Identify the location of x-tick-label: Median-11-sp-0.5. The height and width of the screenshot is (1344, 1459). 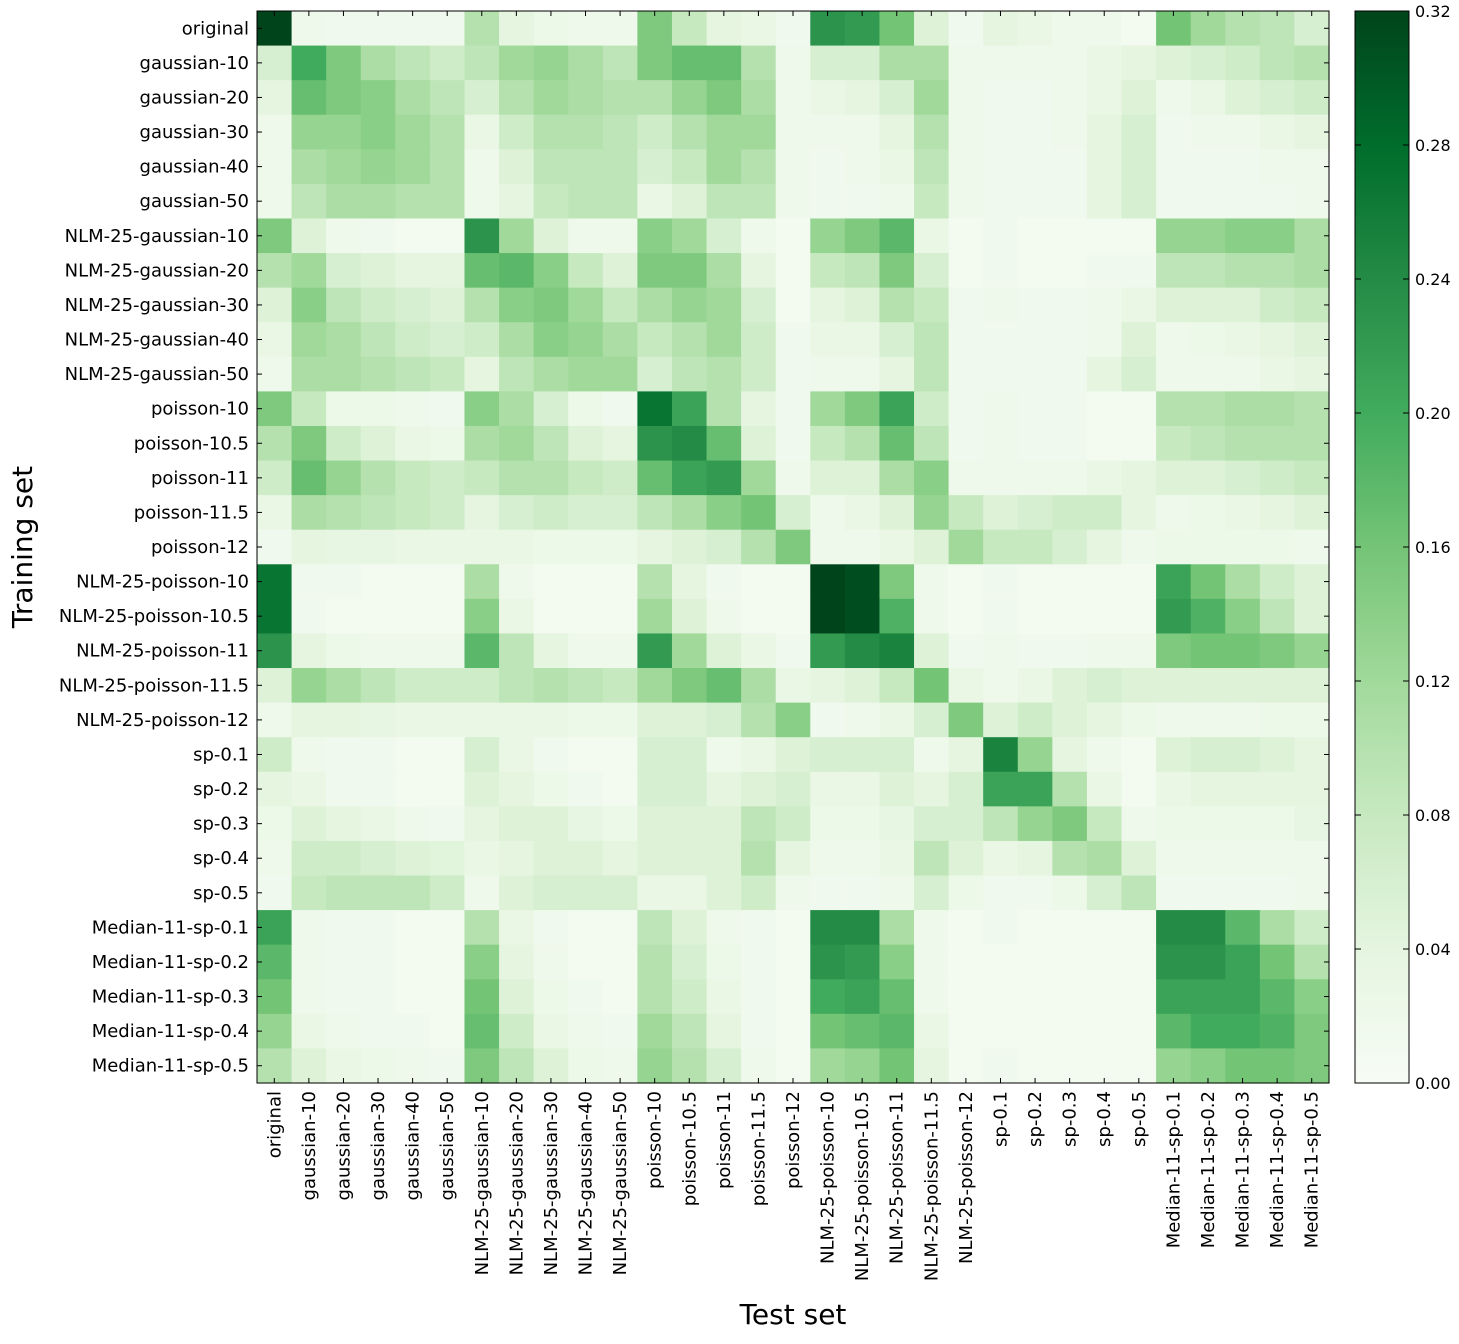
(1312, 1169).